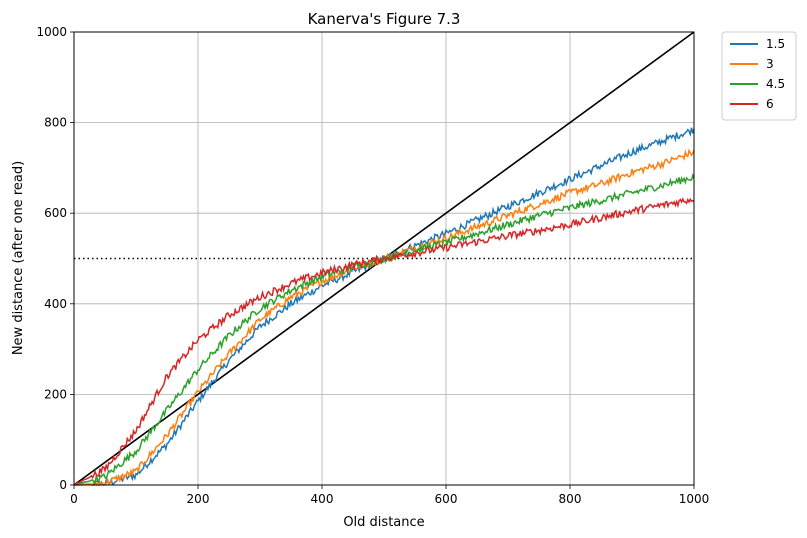 This screenshot has height=538, width=807. What do you see at coordinates (55, 304) in the screenshot?
I see `y-tick-label: 400` at bounding box center [55, 304].